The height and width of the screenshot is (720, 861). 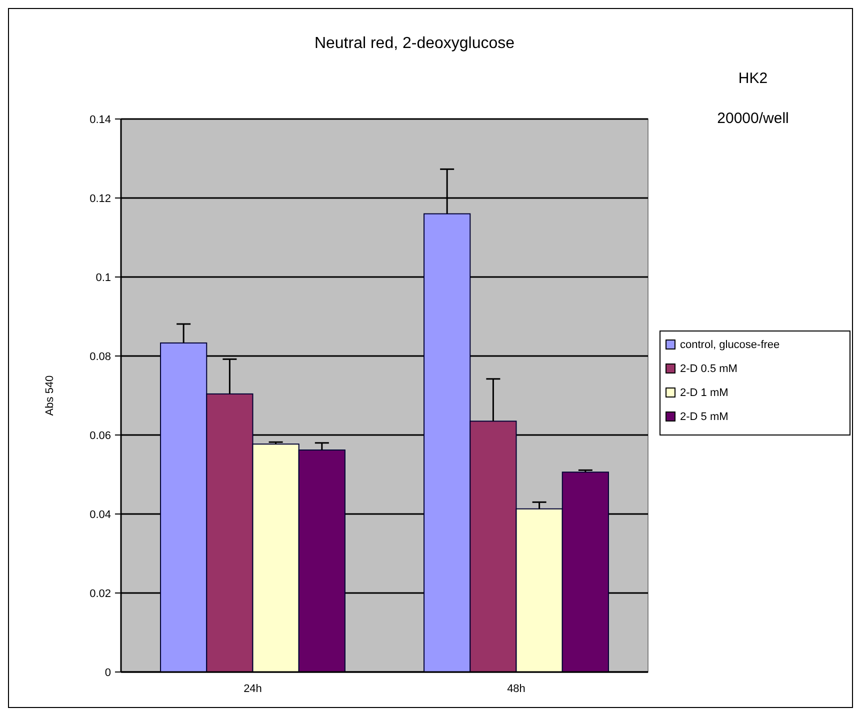 What do you see at coordinates (253, 689) in the screenshot?
I see `x-tick-label: 24h` at bounding box center [253, 689].